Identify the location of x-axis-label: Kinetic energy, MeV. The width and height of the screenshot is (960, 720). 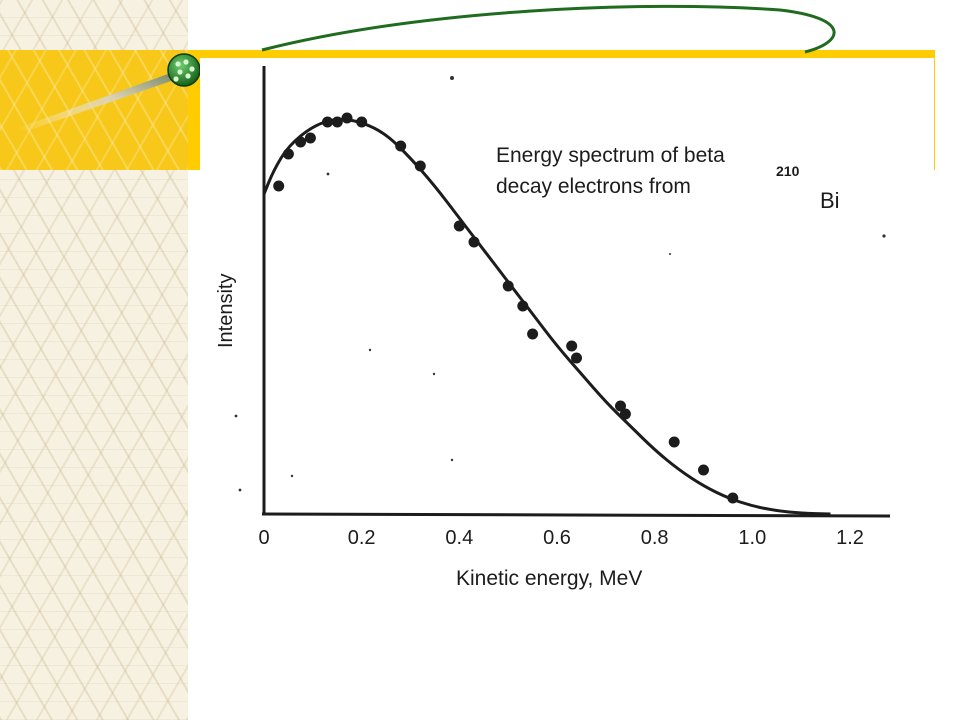
(549, 578).